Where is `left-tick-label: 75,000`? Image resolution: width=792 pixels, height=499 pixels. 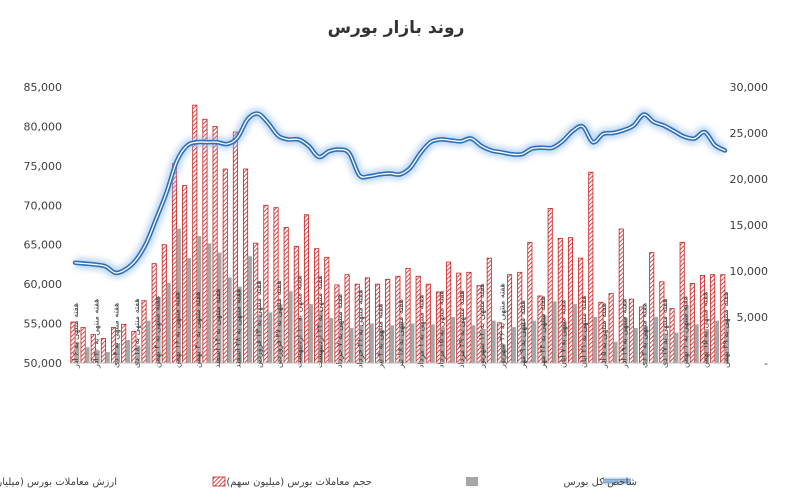 left-tick-label: 75,000 is located at coordinates (43, 166).